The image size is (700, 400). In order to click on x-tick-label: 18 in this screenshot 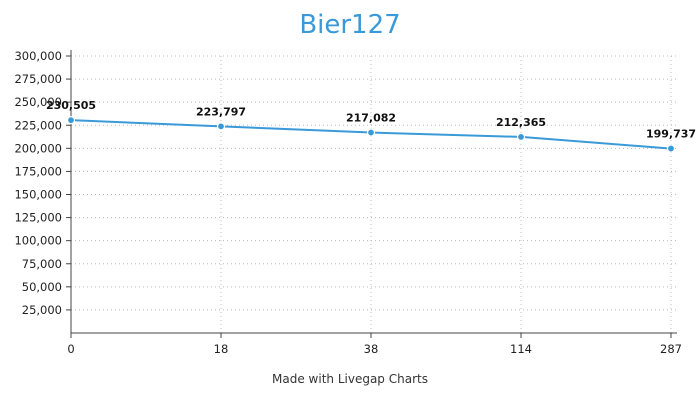, I will do `click(221, 349)`.